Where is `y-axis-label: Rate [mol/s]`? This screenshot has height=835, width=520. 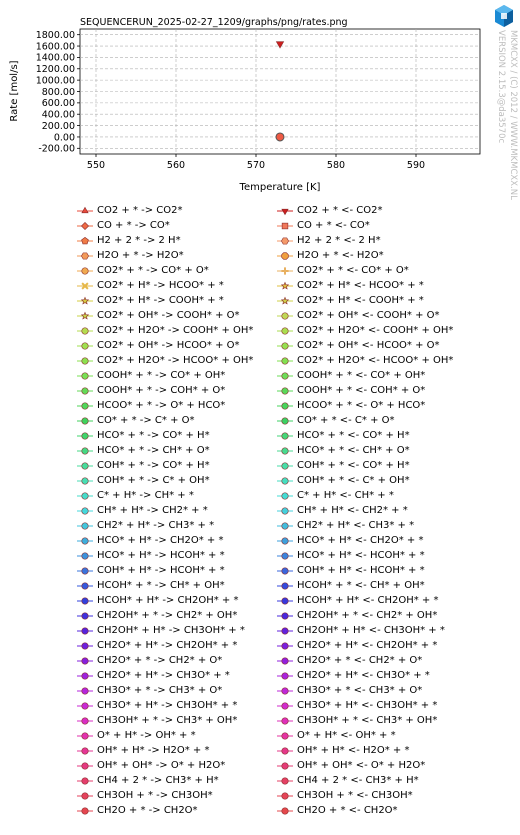
y-axis-label: Rate [mol/s] is located at coordinates (14, 90).